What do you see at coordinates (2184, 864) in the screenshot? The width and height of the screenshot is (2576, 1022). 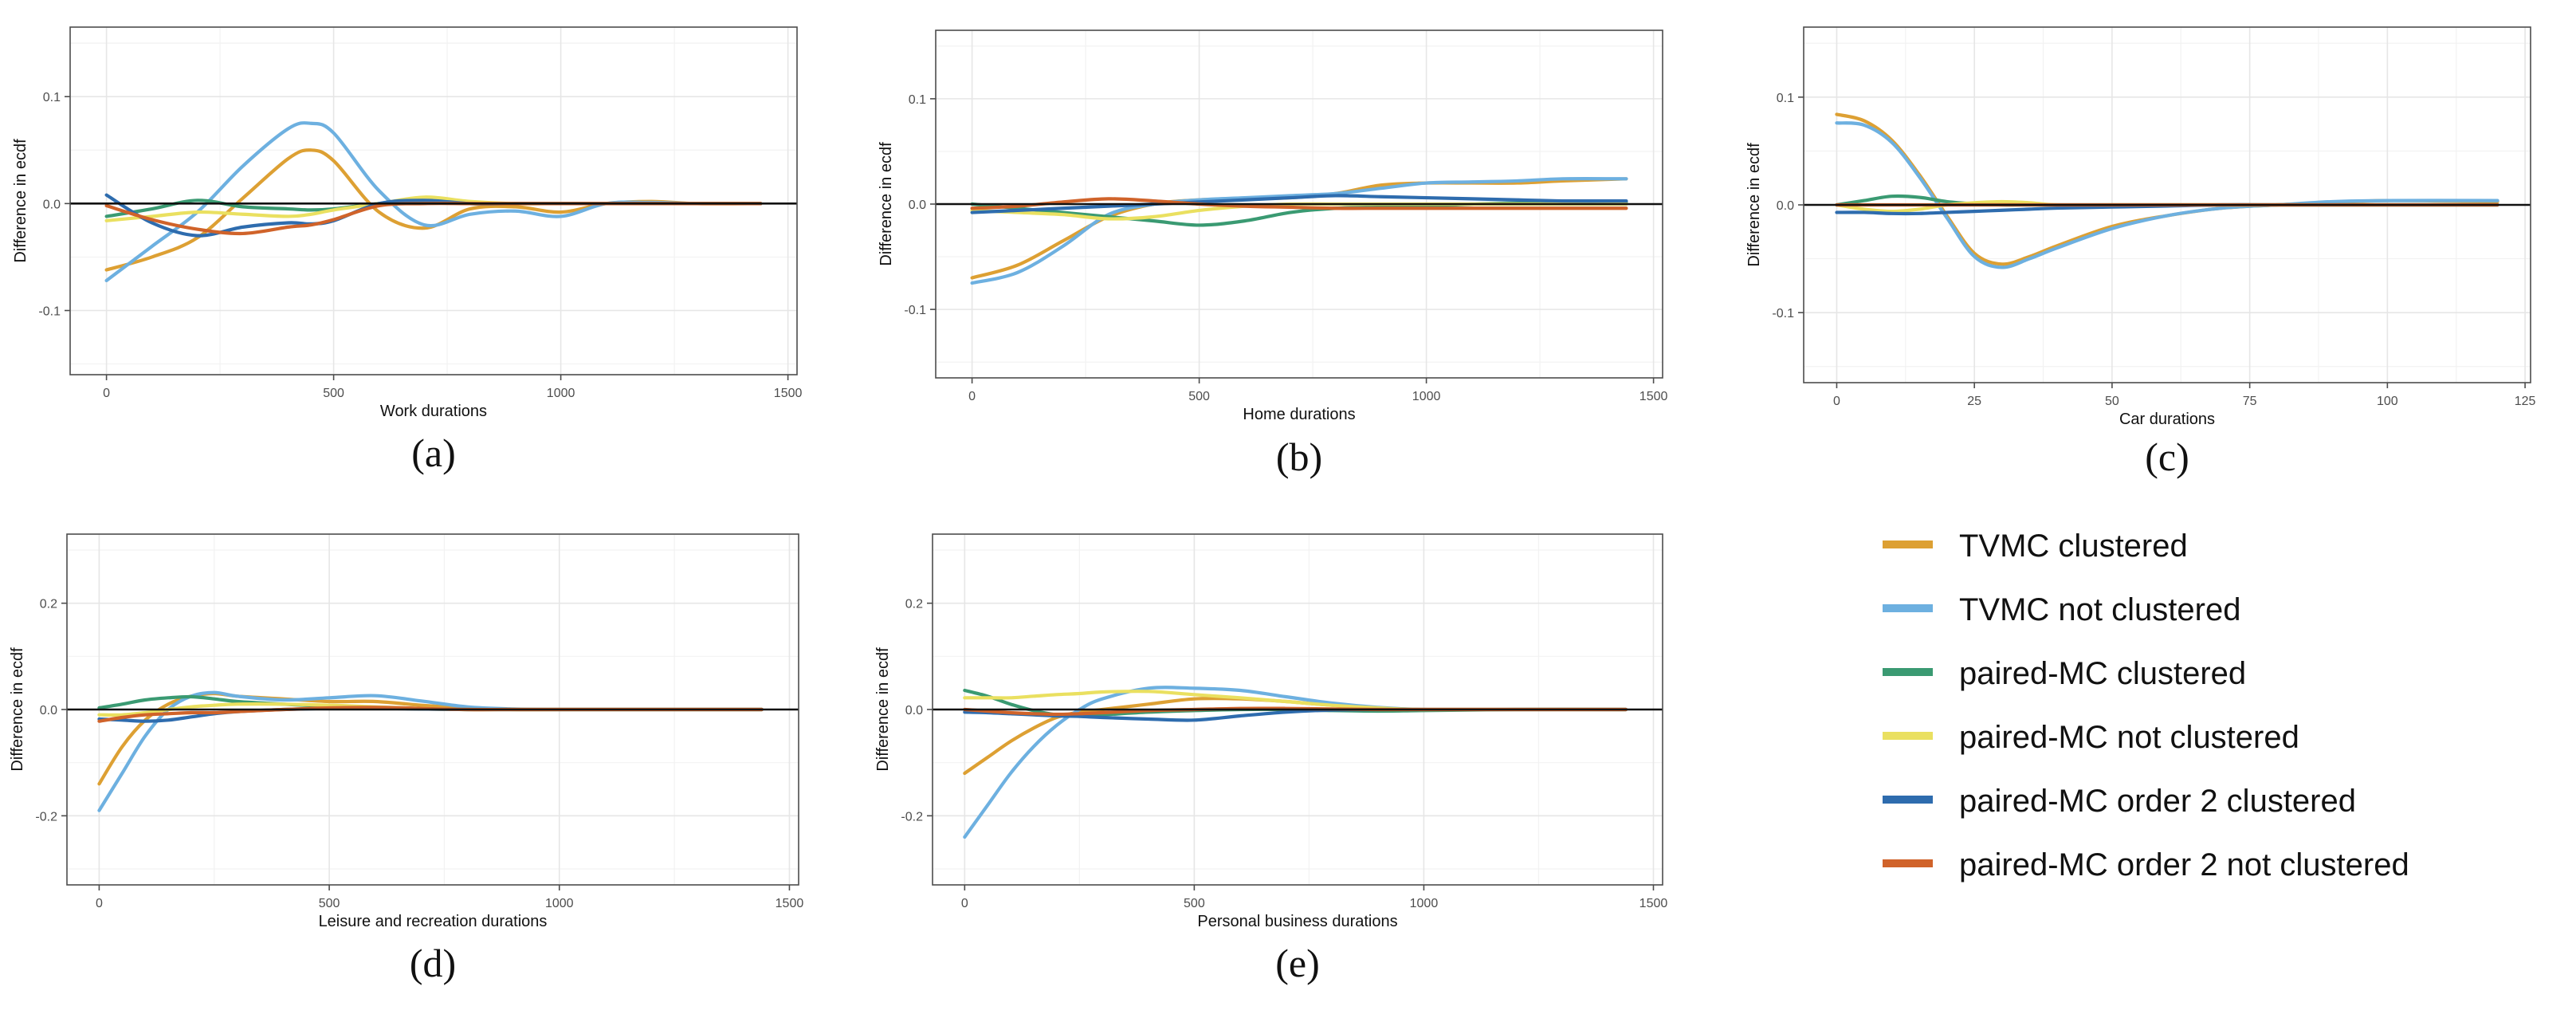 I see `legend-label: paired-MC order 2 not clustered` at bounding box center [2184, 864].